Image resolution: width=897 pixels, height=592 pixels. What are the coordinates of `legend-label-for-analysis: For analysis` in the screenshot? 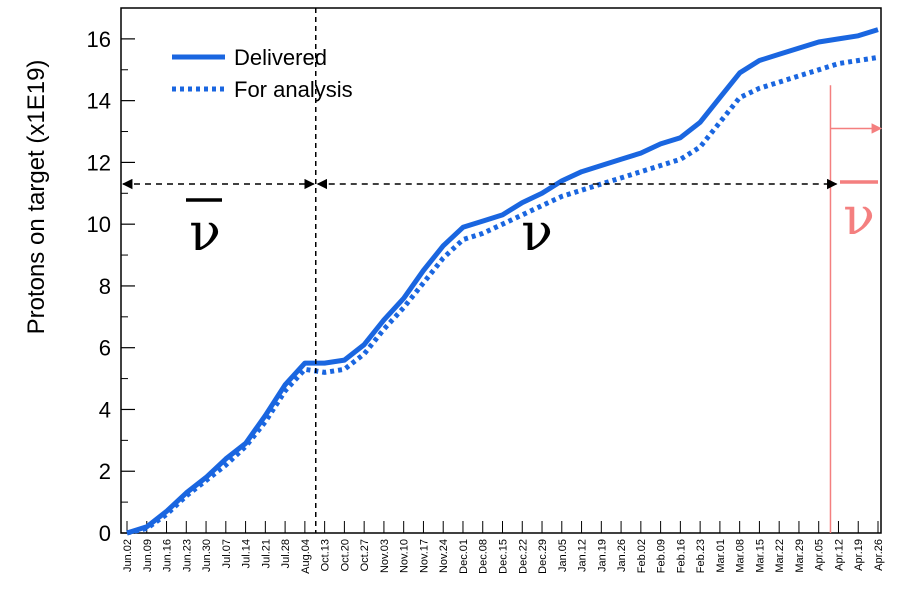 It's located at (293, 89).